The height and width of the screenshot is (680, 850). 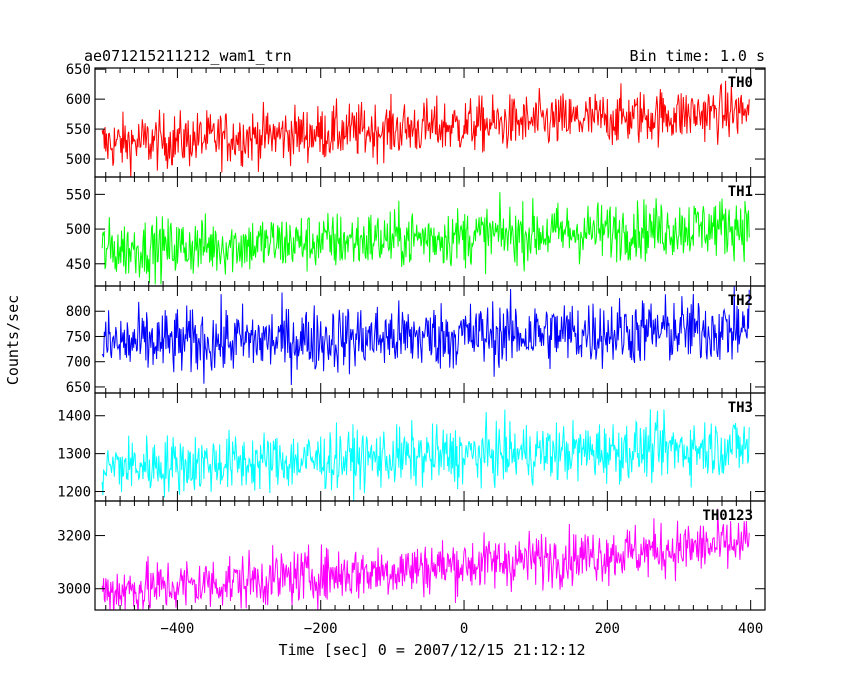 I want to click on y-tick-label: 1400, so click(x=74, y=417).